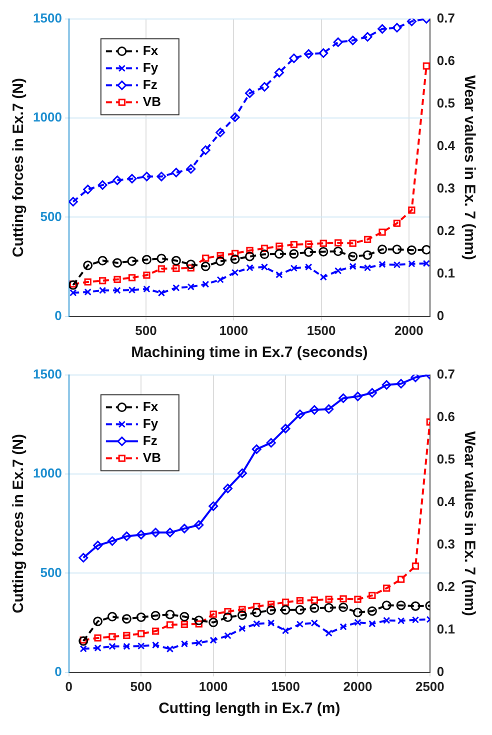 The height and width of the screenshot is (735, 492). What do you see at coordinates (446, 188) in the screenshot?
I see `y2-tick-label: 0.3` at bounding box center [446, 188].